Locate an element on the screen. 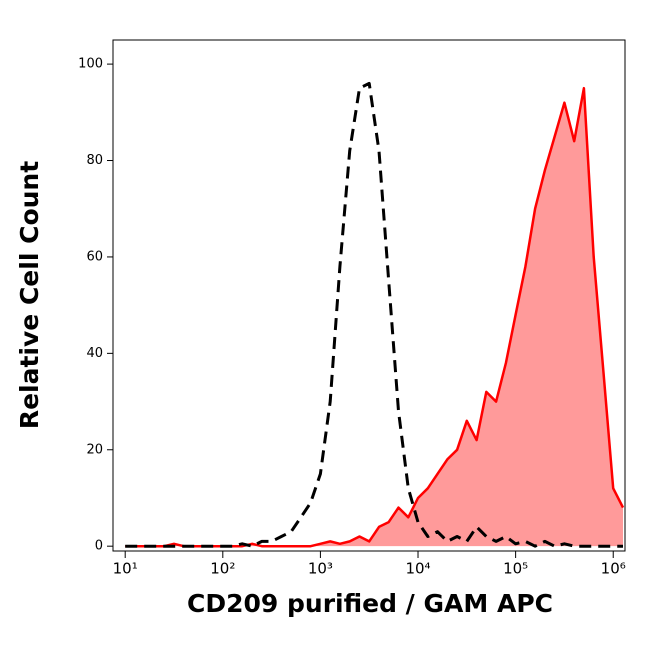 Image resolution: width=646 pixels, height=645 pixels. y-tick-label: 80 is located at coordinates (94, 160).